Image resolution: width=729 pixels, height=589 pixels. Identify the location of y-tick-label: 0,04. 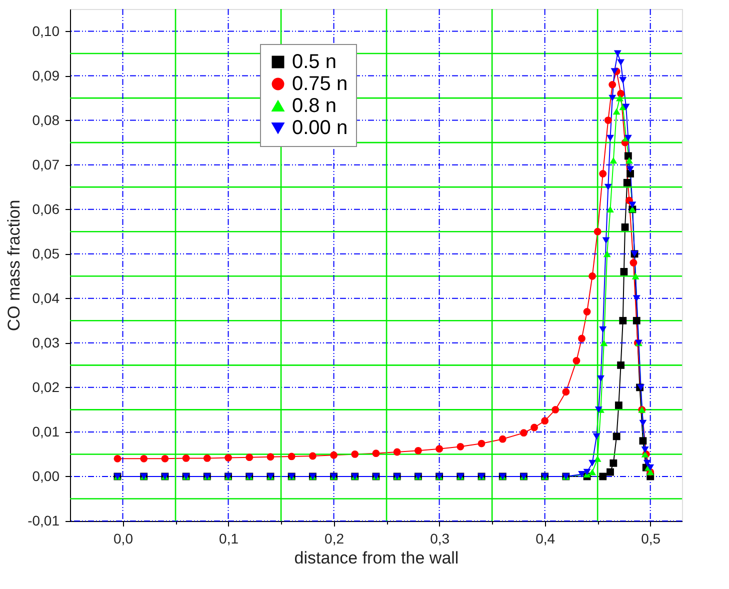
(46, 298).